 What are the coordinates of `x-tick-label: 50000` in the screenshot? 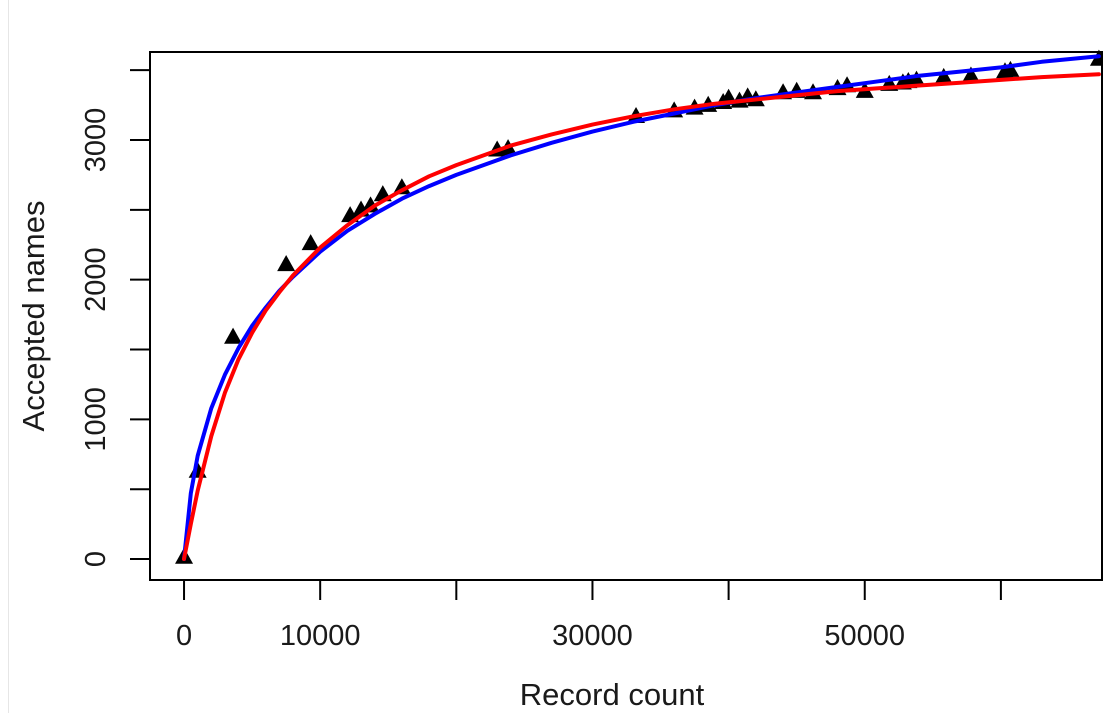 It's located at (864, 636).